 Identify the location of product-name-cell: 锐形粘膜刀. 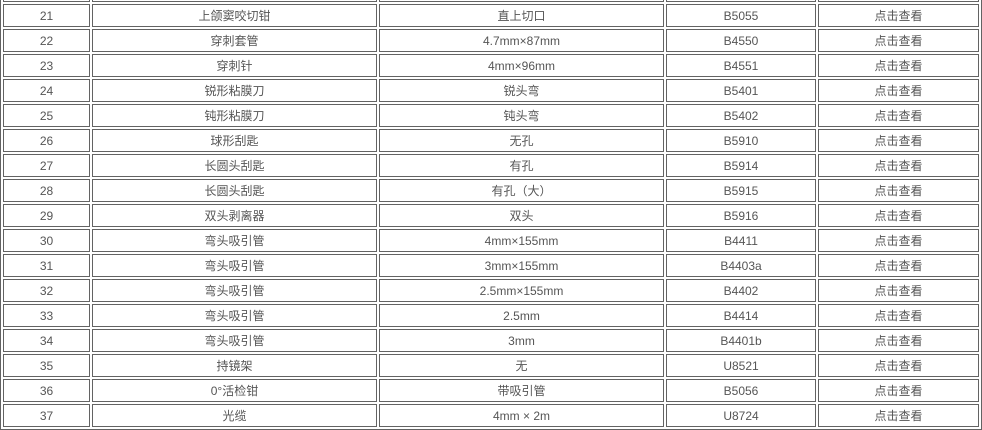
(234, 90).